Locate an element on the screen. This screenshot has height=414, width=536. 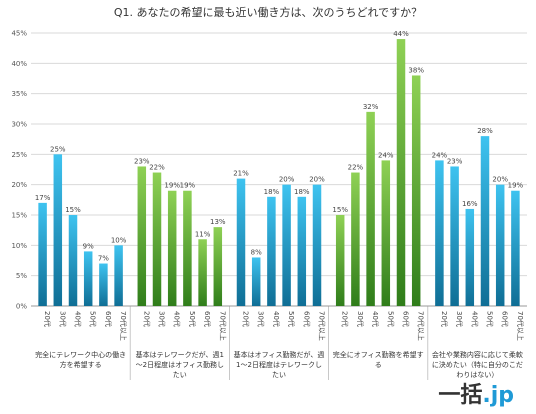
data-label: 17% is located at coordinates (43, 198).